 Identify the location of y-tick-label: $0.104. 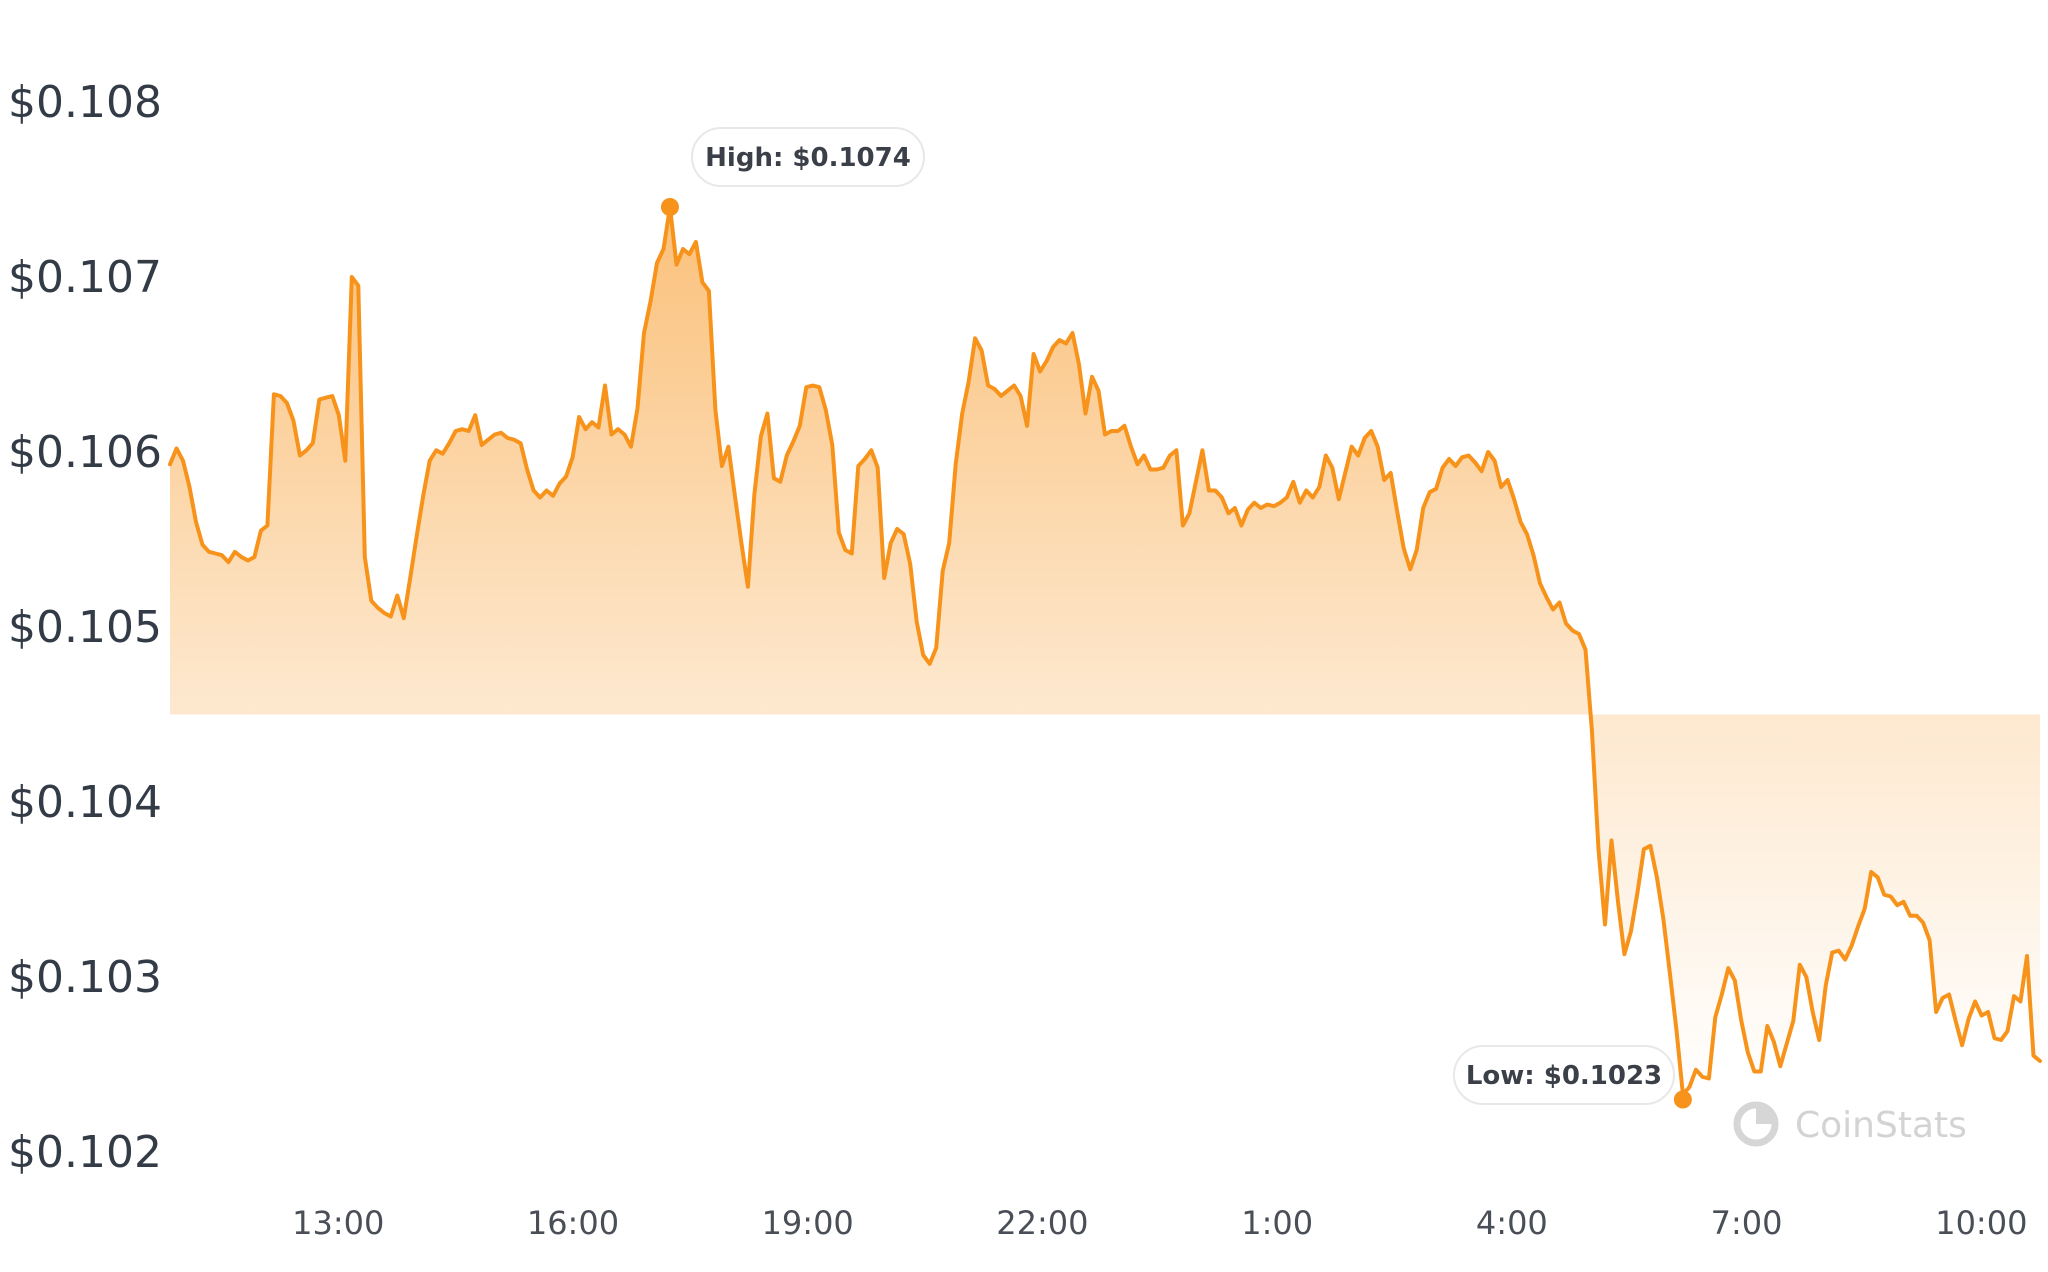
(85, 802).